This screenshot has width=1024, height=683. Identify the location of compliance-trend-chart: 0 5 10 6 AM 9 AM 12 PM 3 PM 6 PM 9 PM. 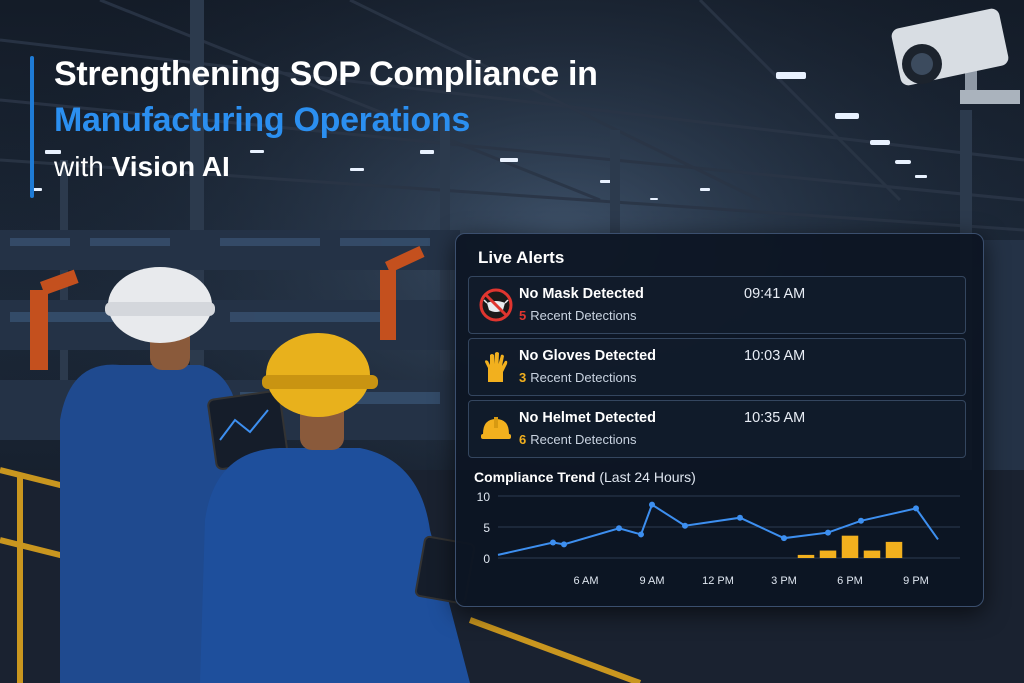
(718, 538).